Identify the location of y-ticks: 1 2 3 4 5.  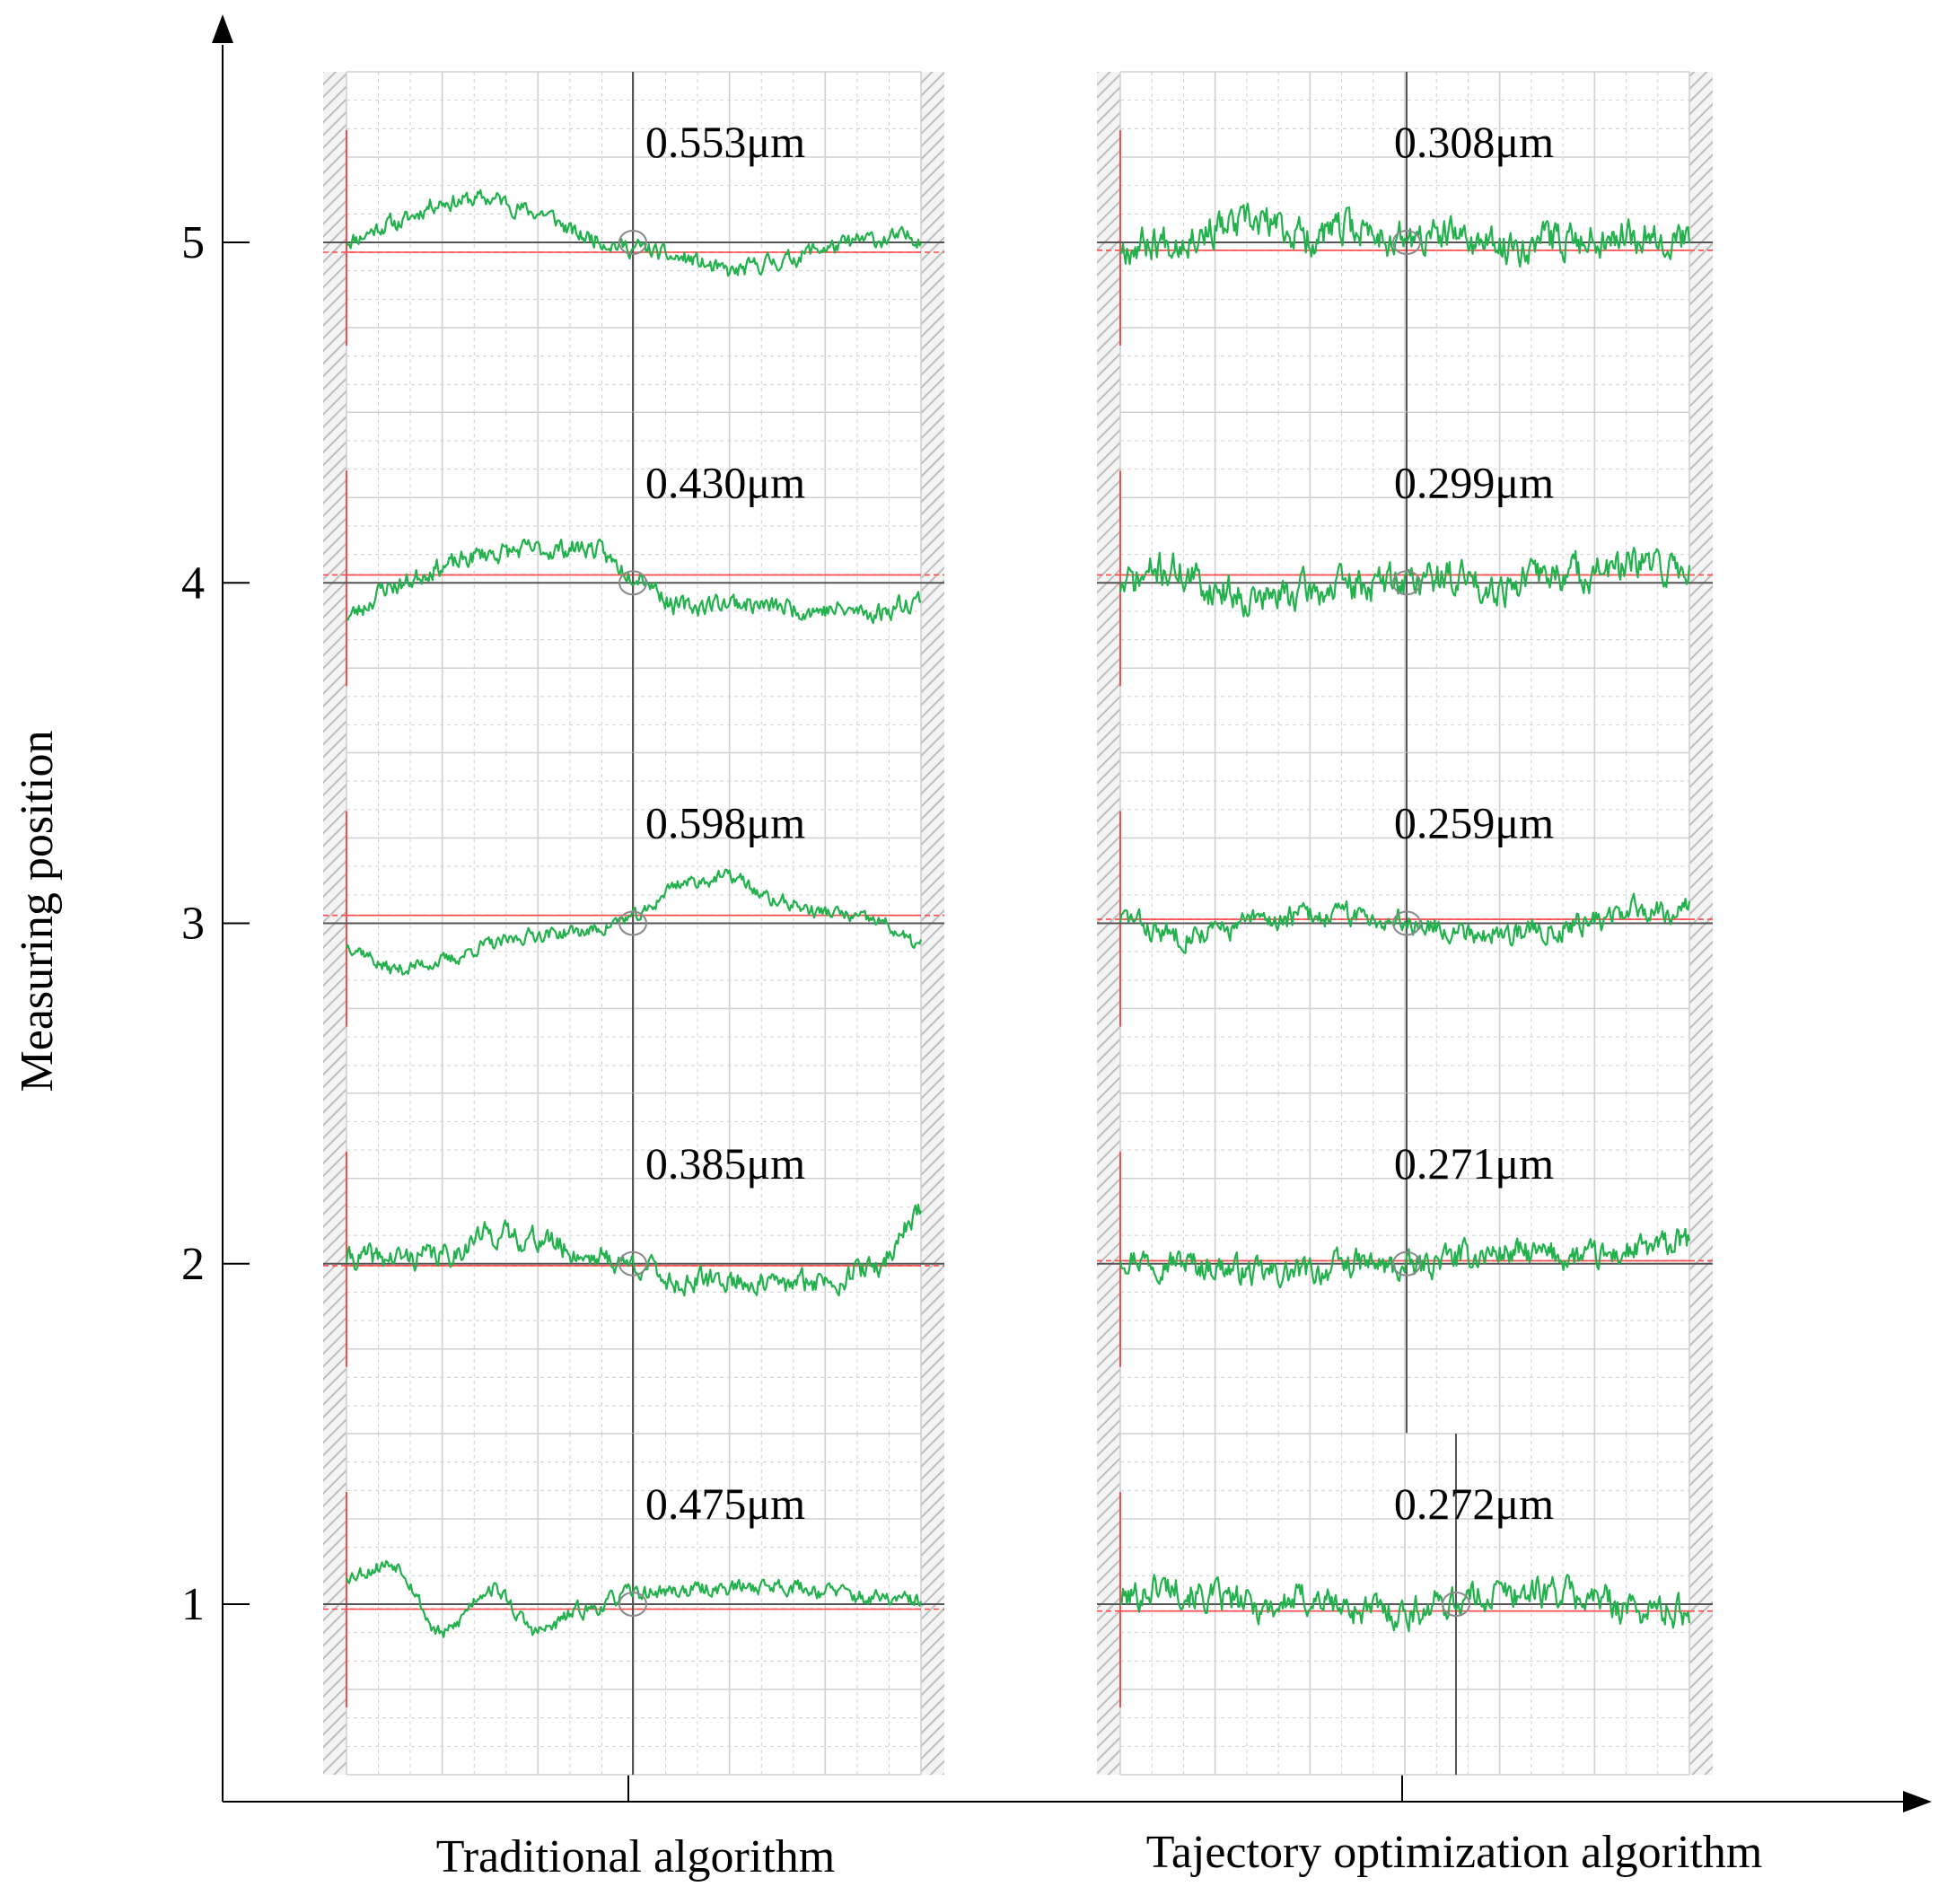
(215, 923).